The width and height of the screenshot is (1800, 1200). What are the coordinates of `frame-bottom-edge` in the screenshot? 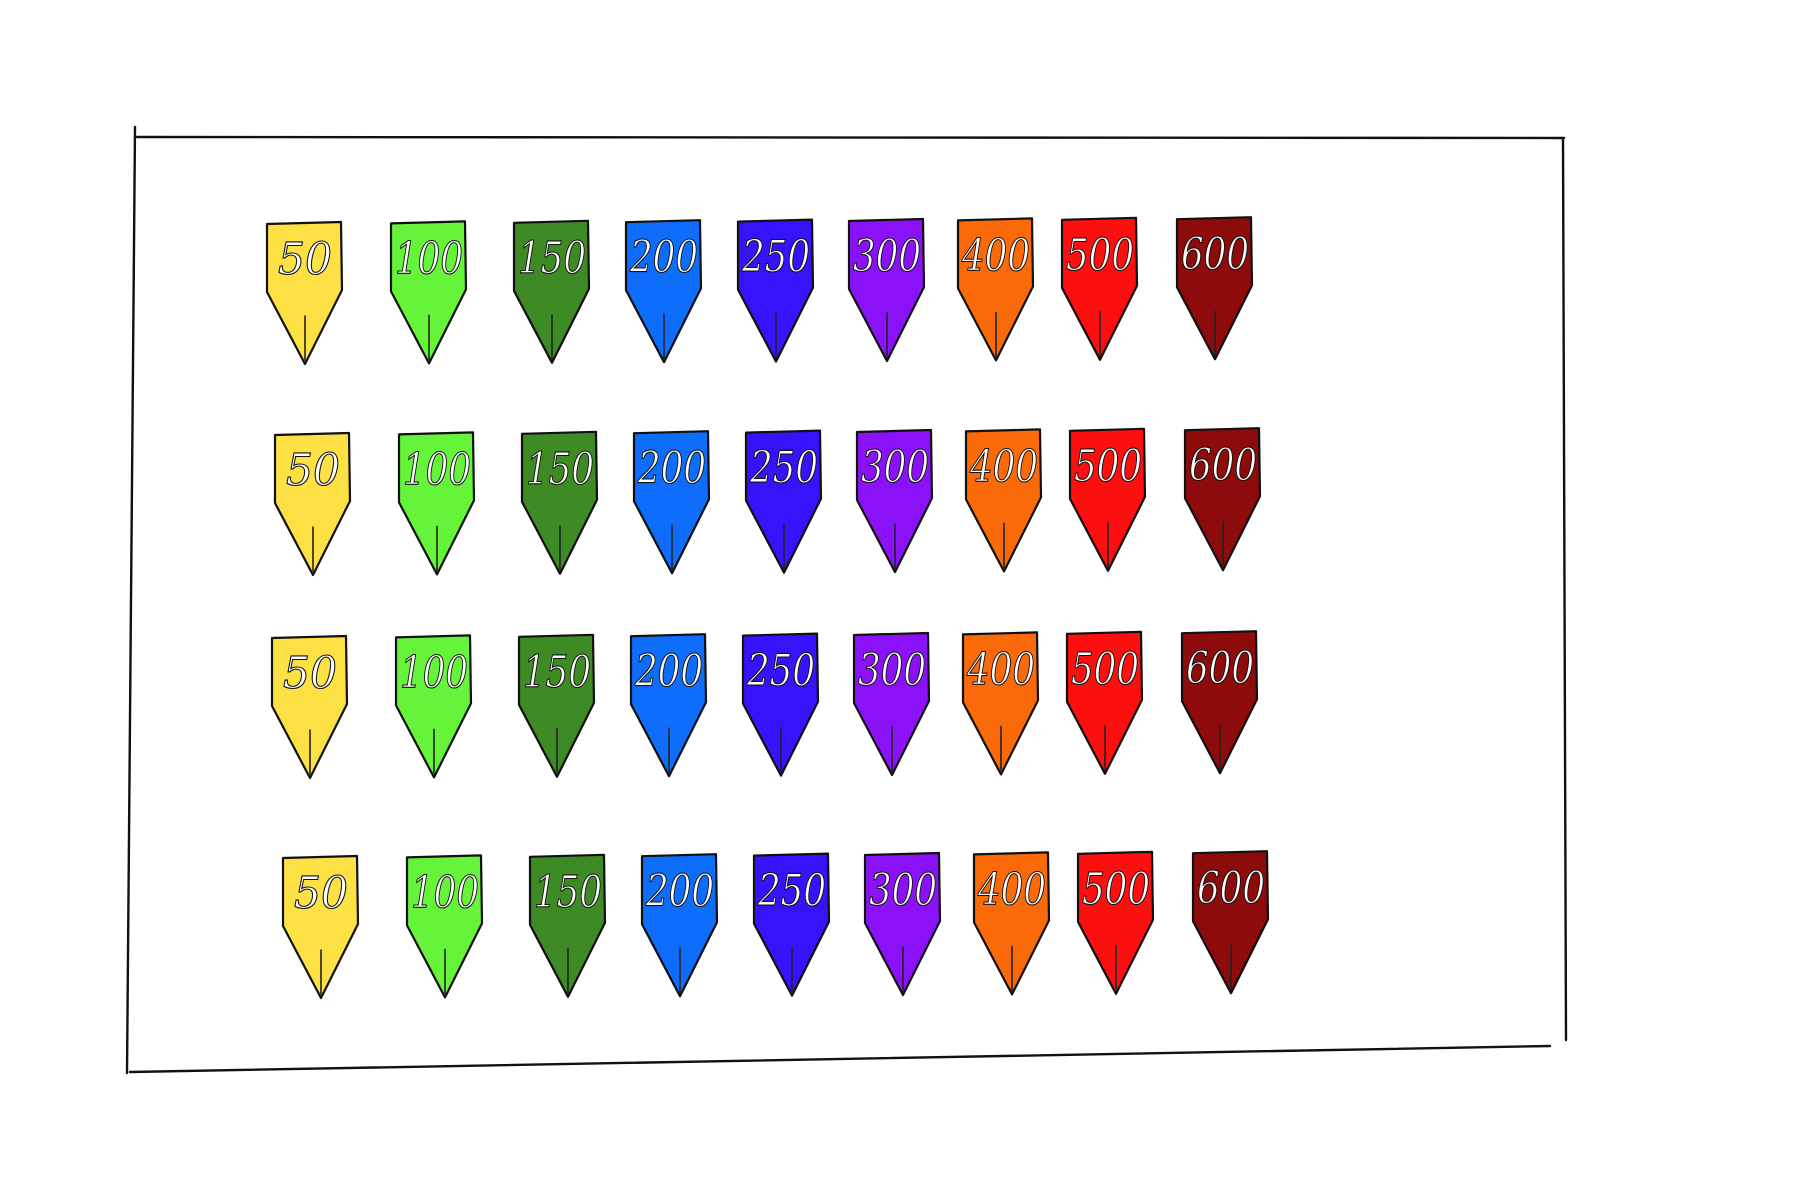 It's located at (840, 1059).